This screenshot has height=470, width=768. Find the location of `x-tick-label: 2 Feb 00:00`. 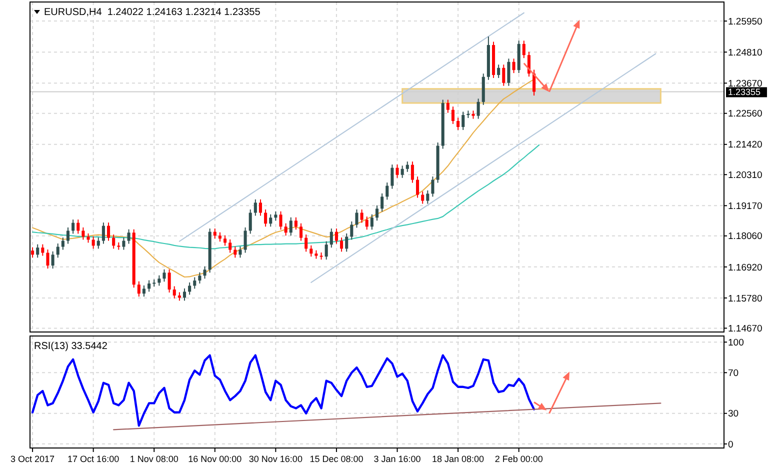

x-tick-label: 2 Feb 00:00 is located at coordinates (518, 459).